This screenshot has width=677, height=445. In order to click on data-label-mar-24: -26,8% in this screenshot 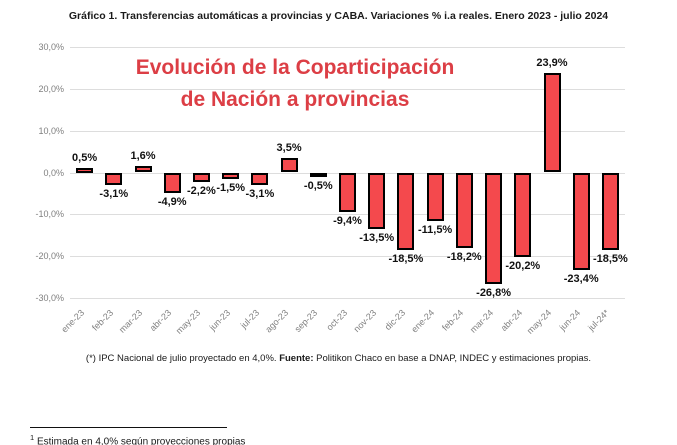, I will do `click(494, 293)`.